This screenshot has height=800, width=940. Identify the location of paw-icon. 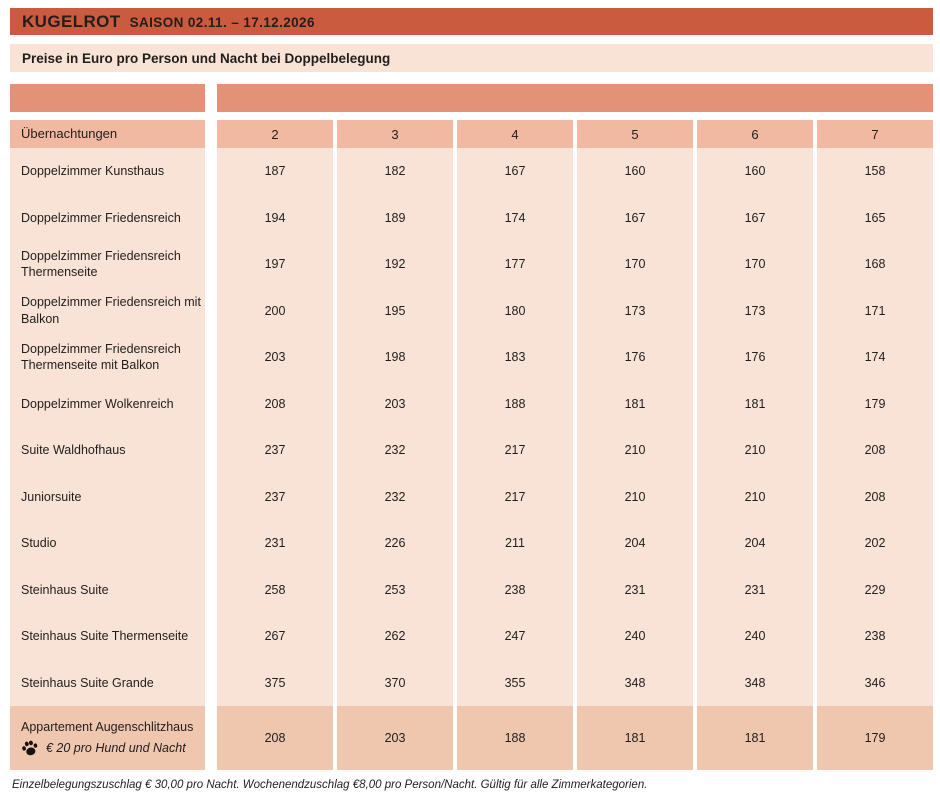
(30, 748).